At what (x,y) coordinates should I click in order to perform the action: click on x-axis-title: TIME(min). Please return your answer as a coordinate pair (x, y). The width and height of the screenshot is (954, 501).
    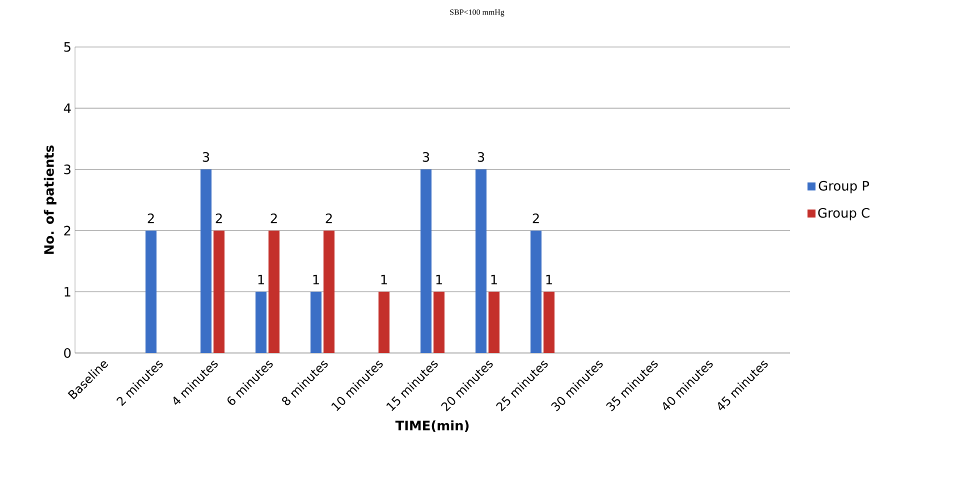
    Looking at the image, I should click on (432, 426).